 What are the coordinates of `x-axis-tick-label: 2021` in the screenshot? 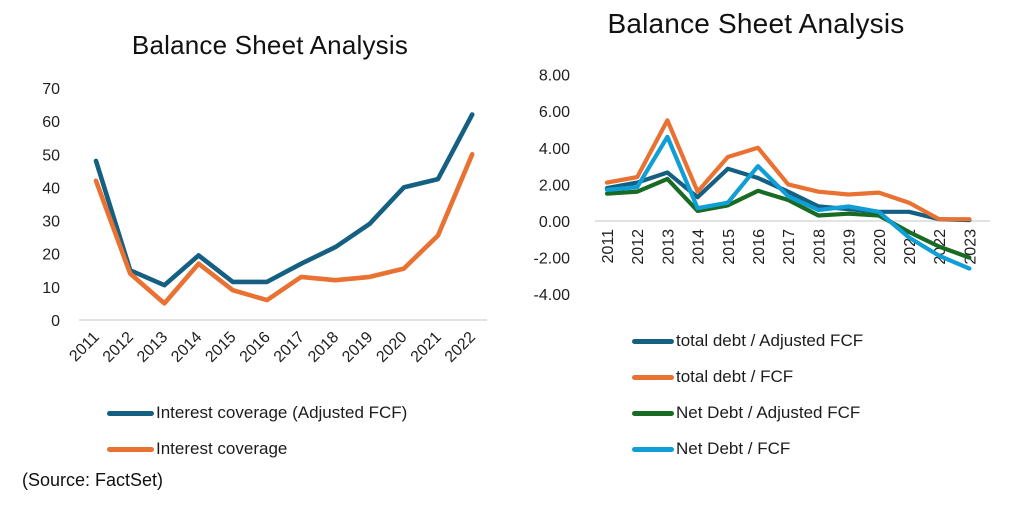 It's located at (426, 347).